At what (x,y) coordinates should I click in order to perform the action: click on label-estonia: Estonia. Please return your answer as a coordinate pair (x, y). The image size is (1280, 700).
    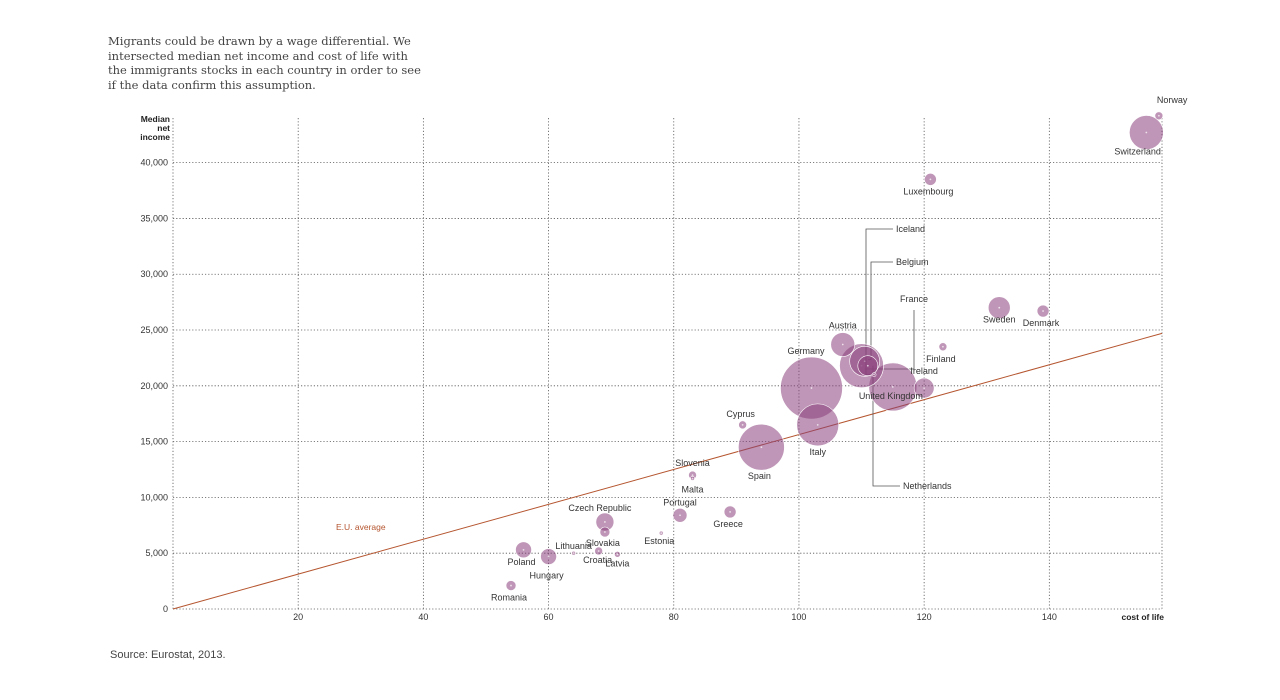
    Looking at the image, I should click on (659, 541).